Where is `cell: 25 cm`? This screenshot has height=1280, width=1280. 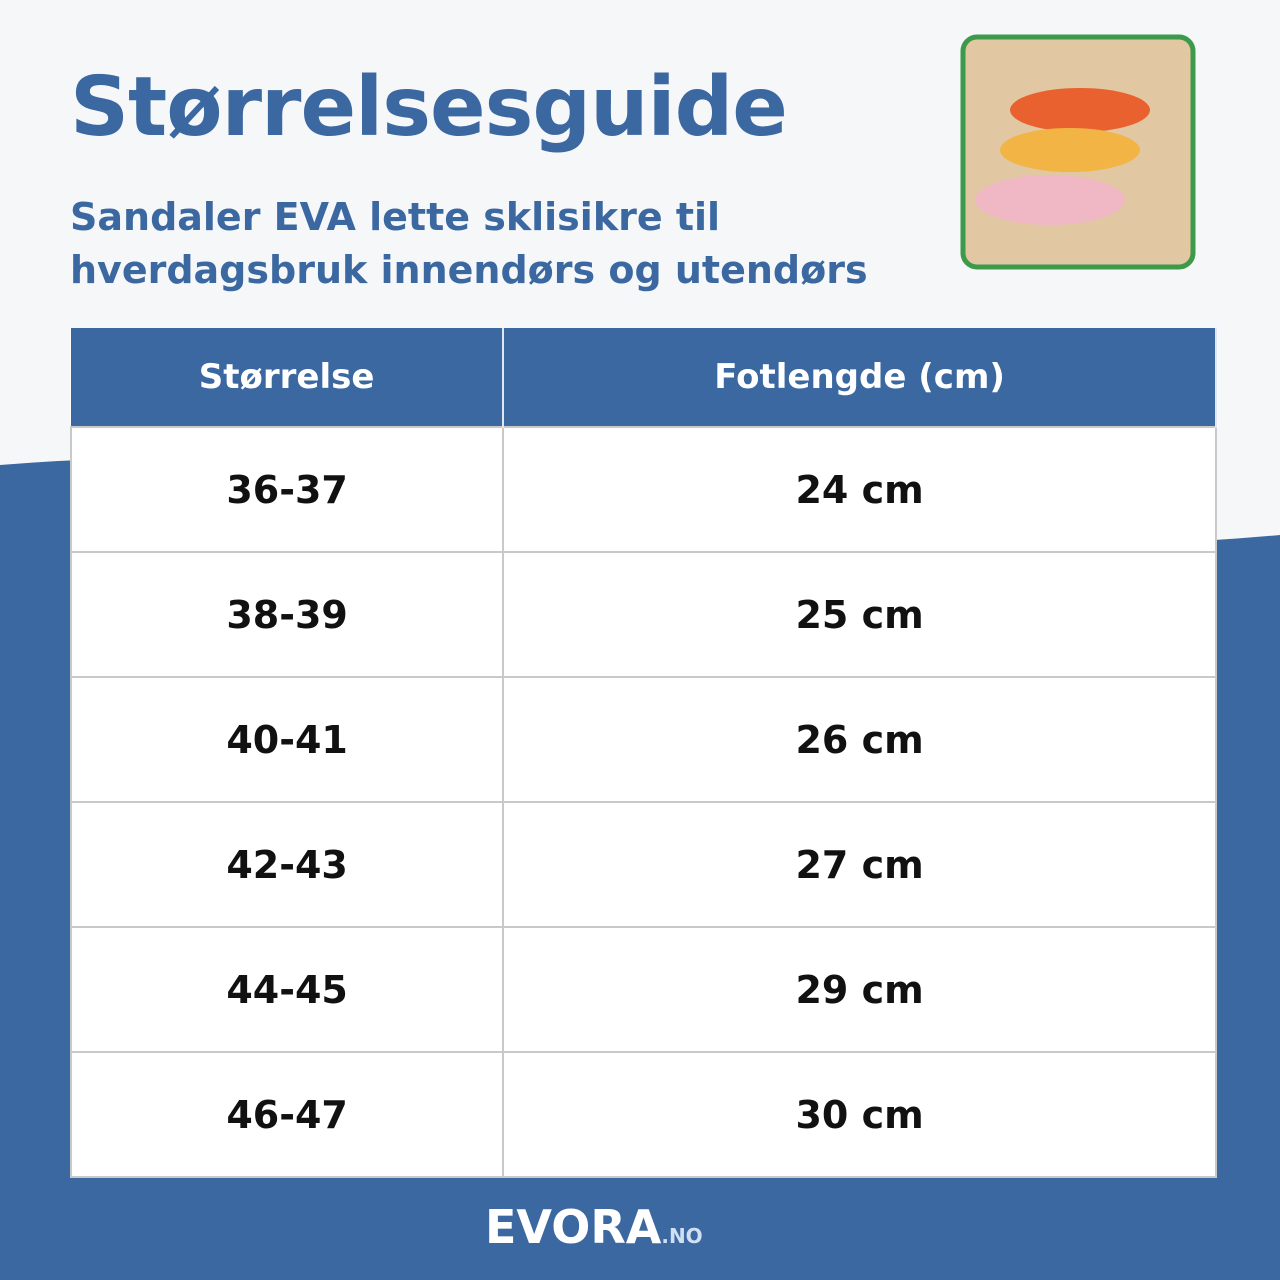 cell: 25 cm is located at coordinates (859, 614).